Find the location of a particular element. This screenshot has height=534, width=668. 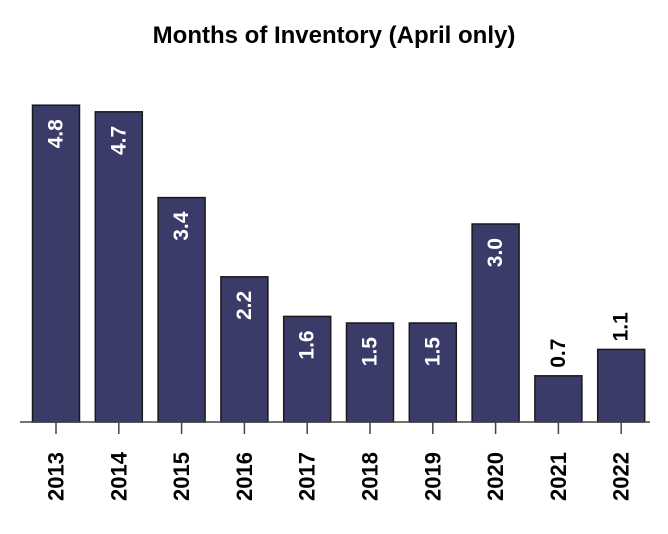

bar-2013 is located at coordinates (56, 263).